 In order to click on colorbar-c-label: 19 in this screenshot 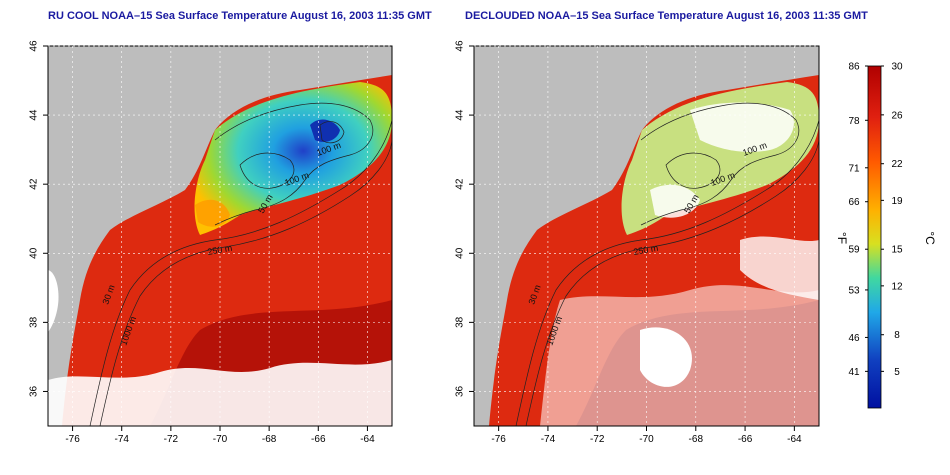, I will do `click(897, 201)`.